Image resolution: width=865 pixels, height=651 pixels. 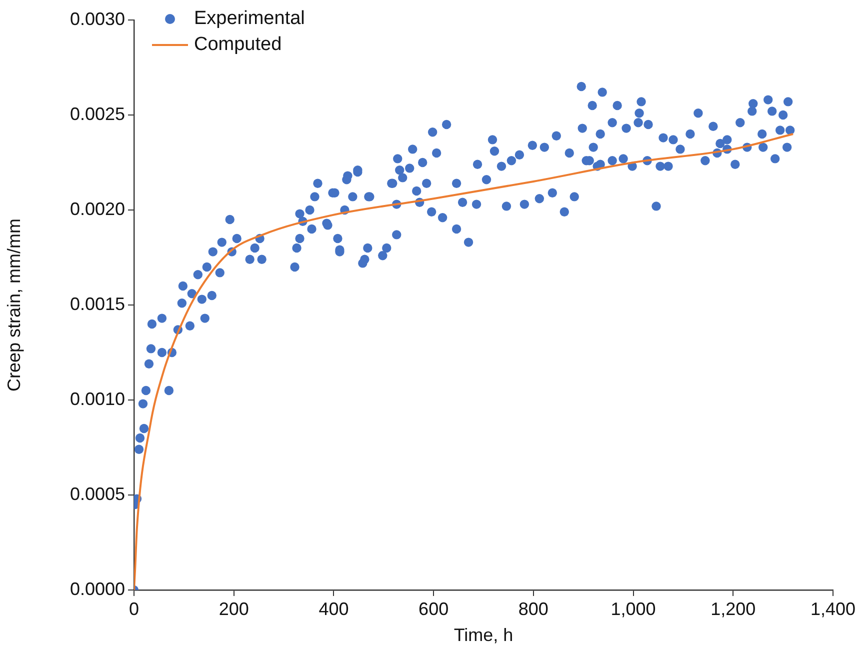 What do you see at coordinates (97, 208) in the screenshot?
I see `y-tick-label: 0.0020` at bounding box center [97, 208].